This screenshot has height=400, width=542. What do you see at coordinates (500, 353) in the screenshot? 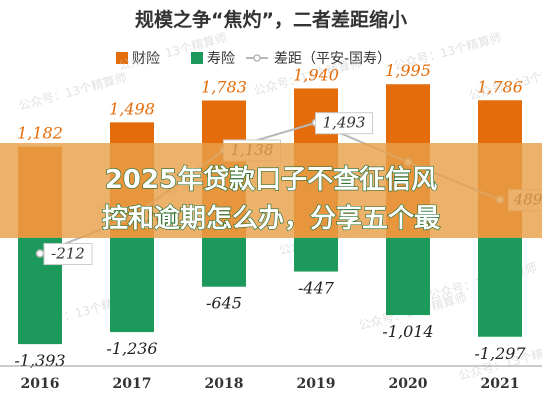
I see `label-life-2021: -1,297` at bounding box center [500, 353].